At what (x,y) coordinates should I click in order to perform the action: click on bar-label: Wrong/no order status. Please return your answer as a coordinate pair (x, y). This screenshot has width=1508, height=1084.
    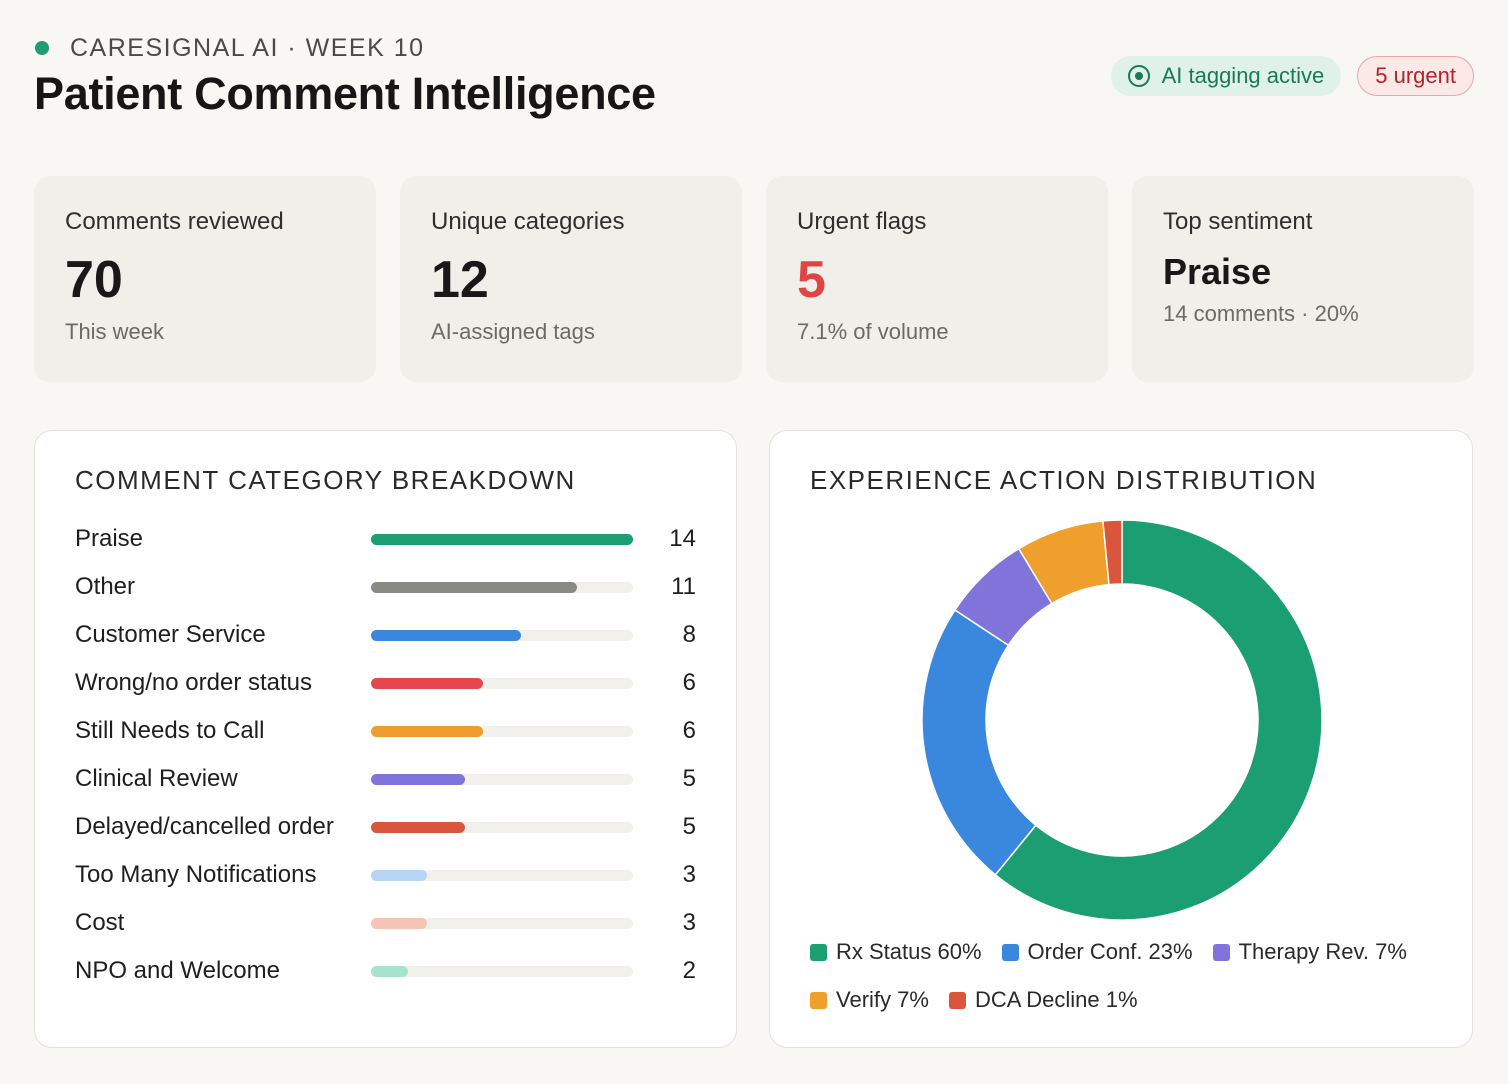
    Looking at the image, I should click on (194, 682).